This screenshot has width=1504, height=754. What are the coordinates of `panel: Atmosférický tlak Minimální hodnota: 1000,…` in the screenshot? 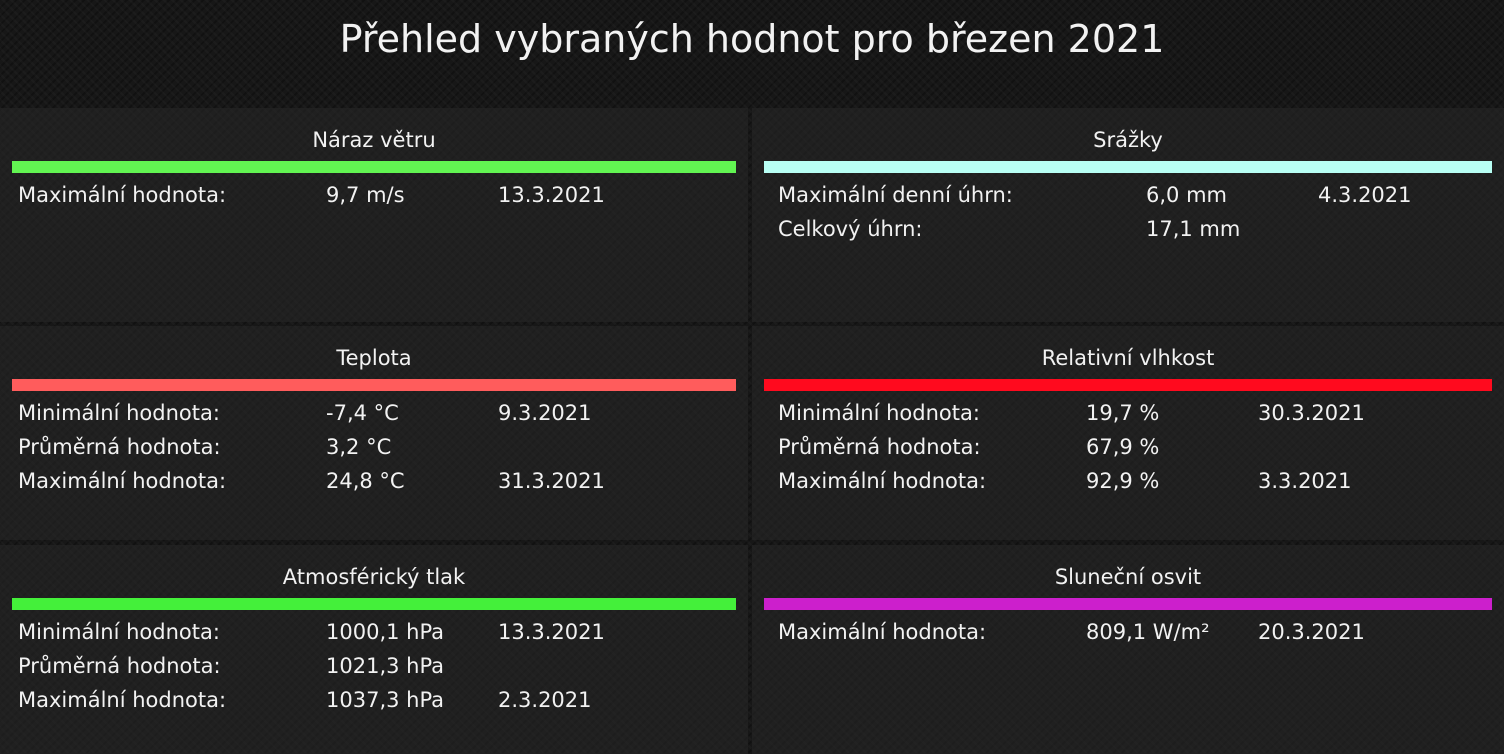 It's located at (374, 649).